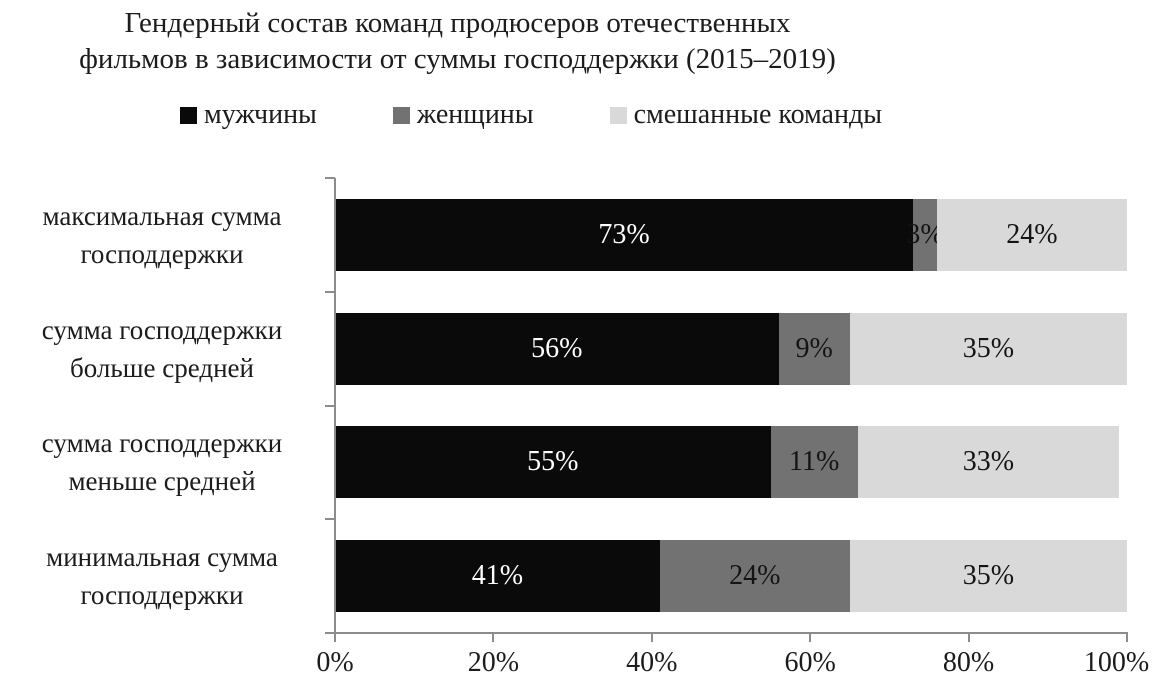  Describe the element at coordinates (162, 235) in the screenshot. I see `category-label: максимальная сумма господдержки` at that location.